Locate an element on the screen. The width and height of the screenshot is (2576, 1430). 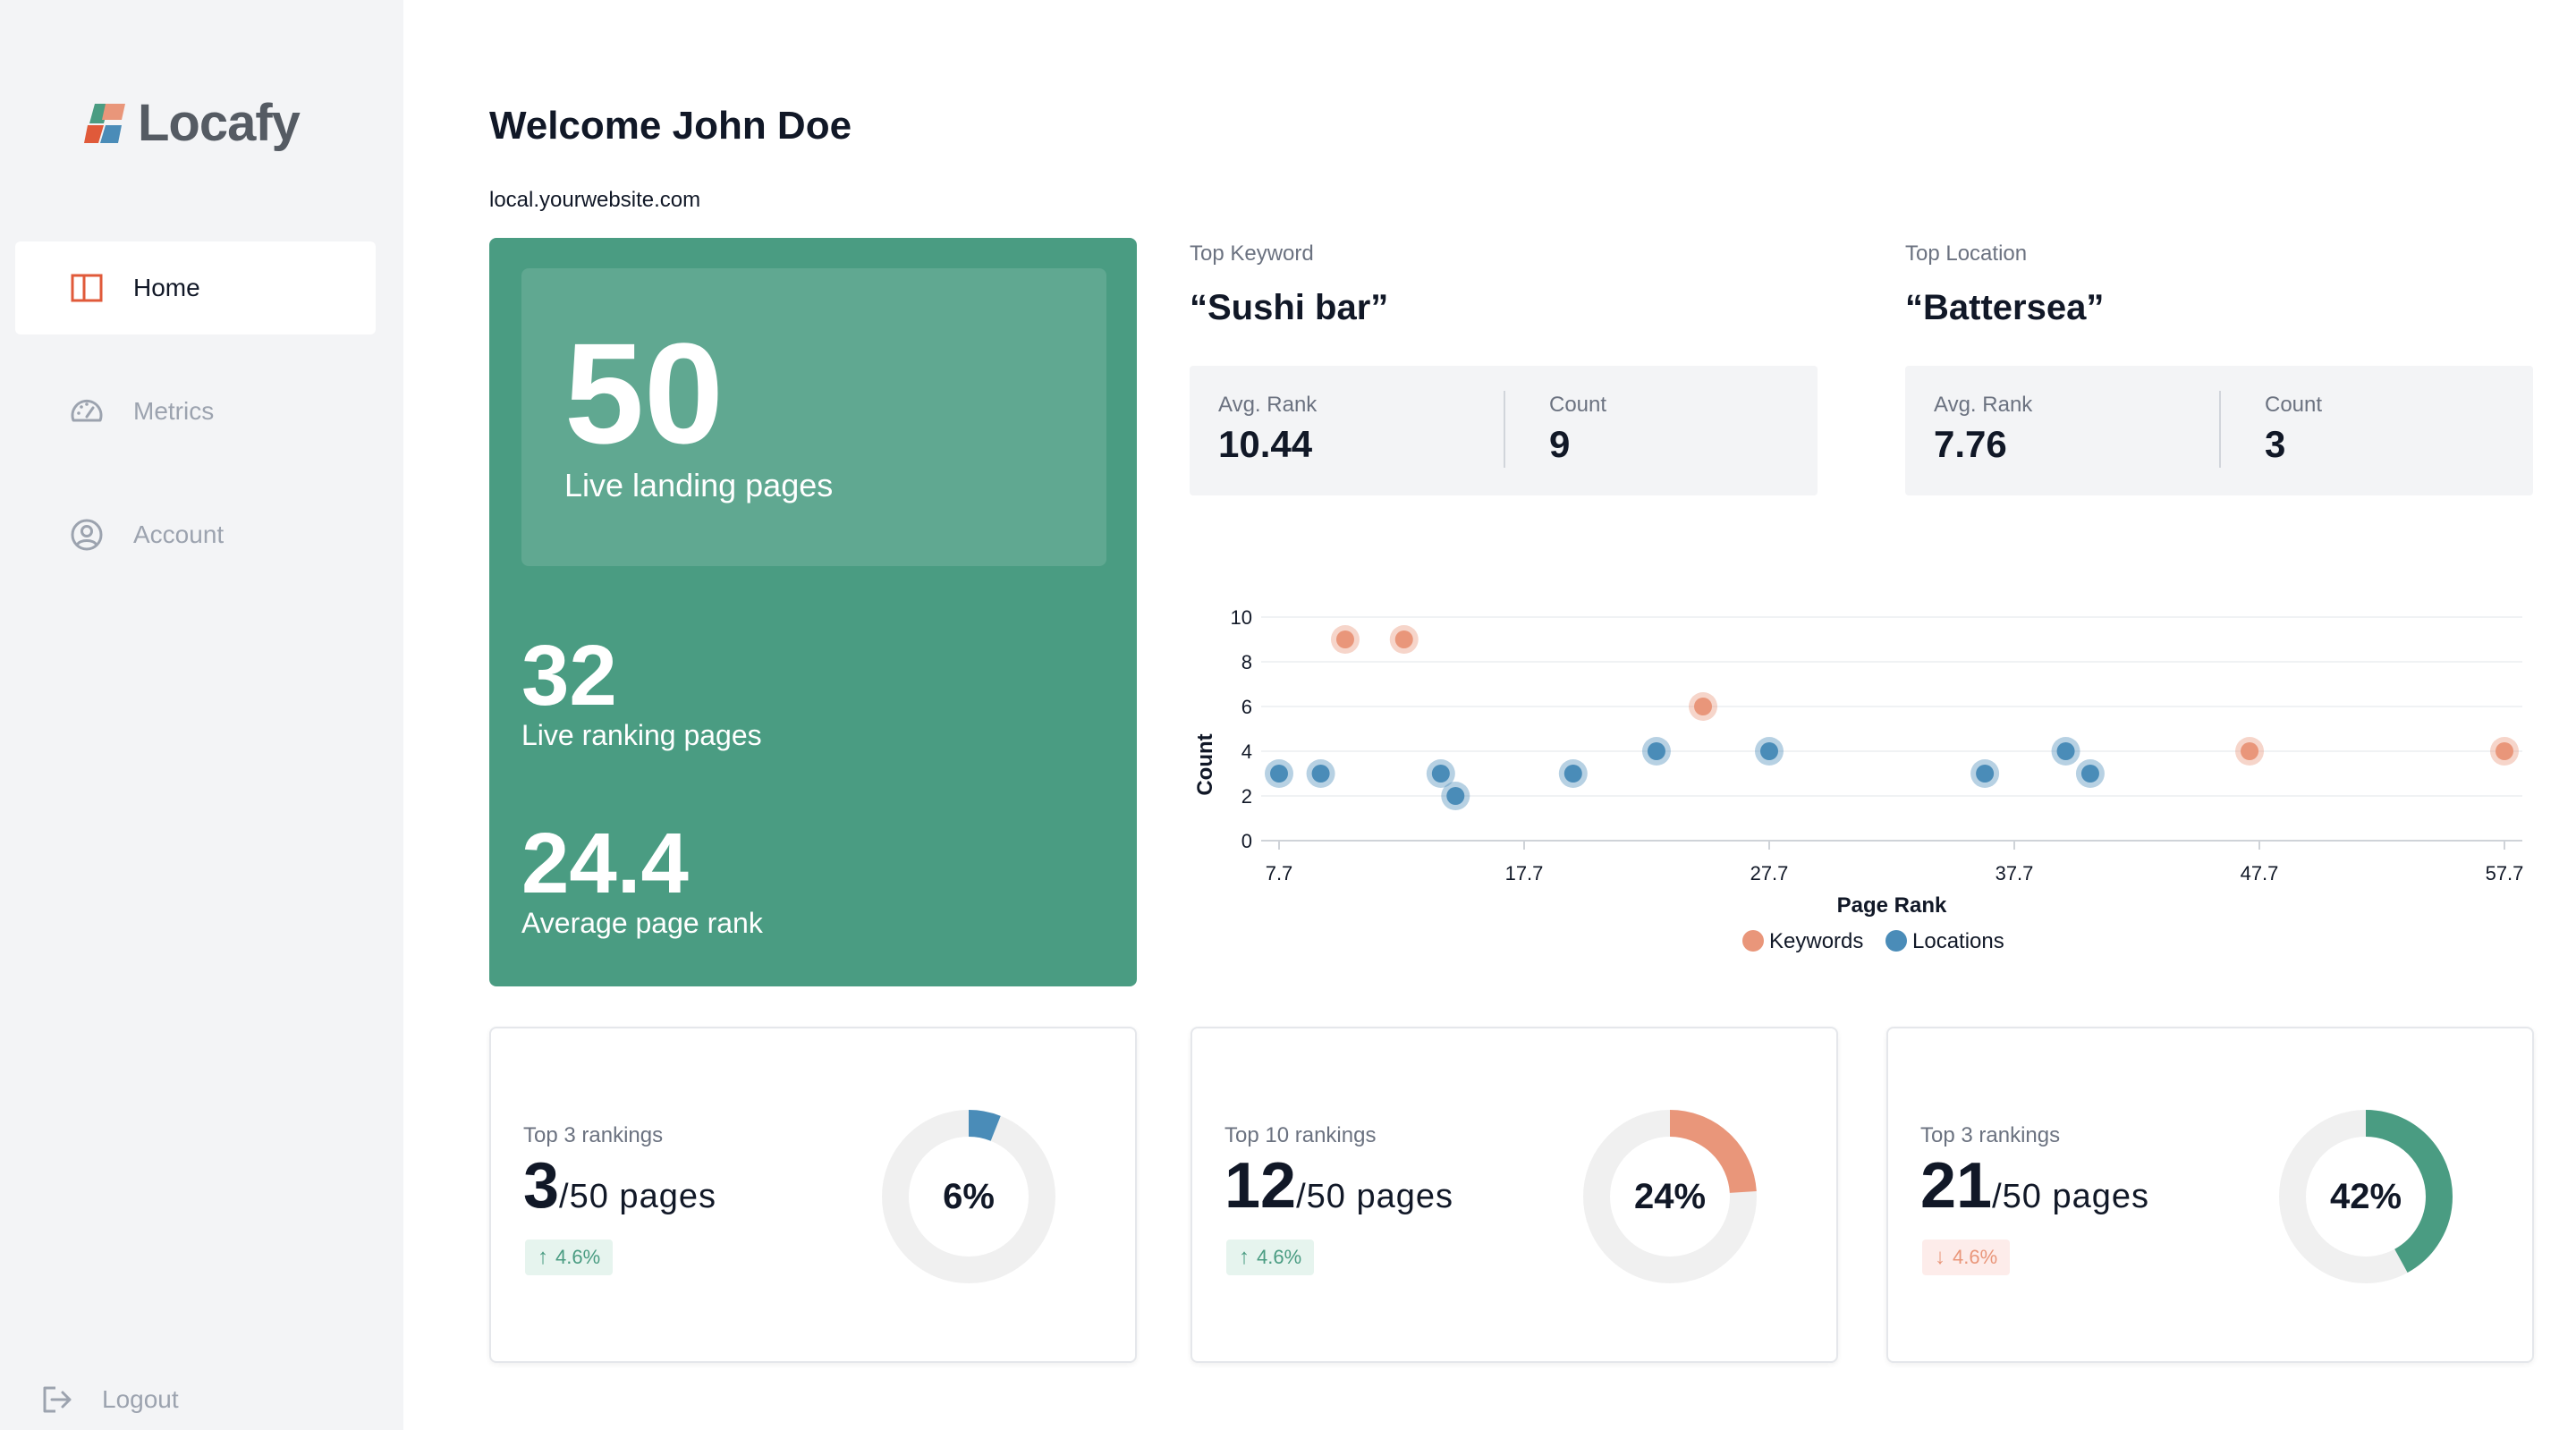
brand-name: Locafy is located at coordinates (219, 122).